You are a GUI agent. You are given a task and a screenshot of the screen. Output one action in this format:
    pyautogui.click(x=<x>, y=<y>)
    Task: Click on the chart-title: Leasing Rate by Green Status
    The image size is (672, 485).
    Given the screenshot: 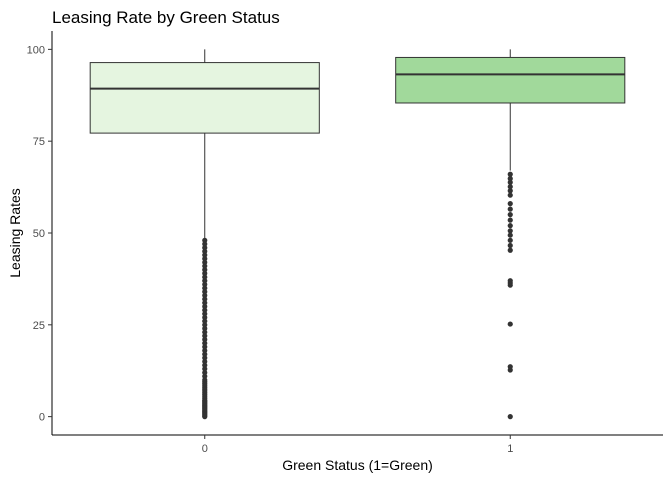 What is the action you would take?
    pyautogui.click(x=166, y=17)
    